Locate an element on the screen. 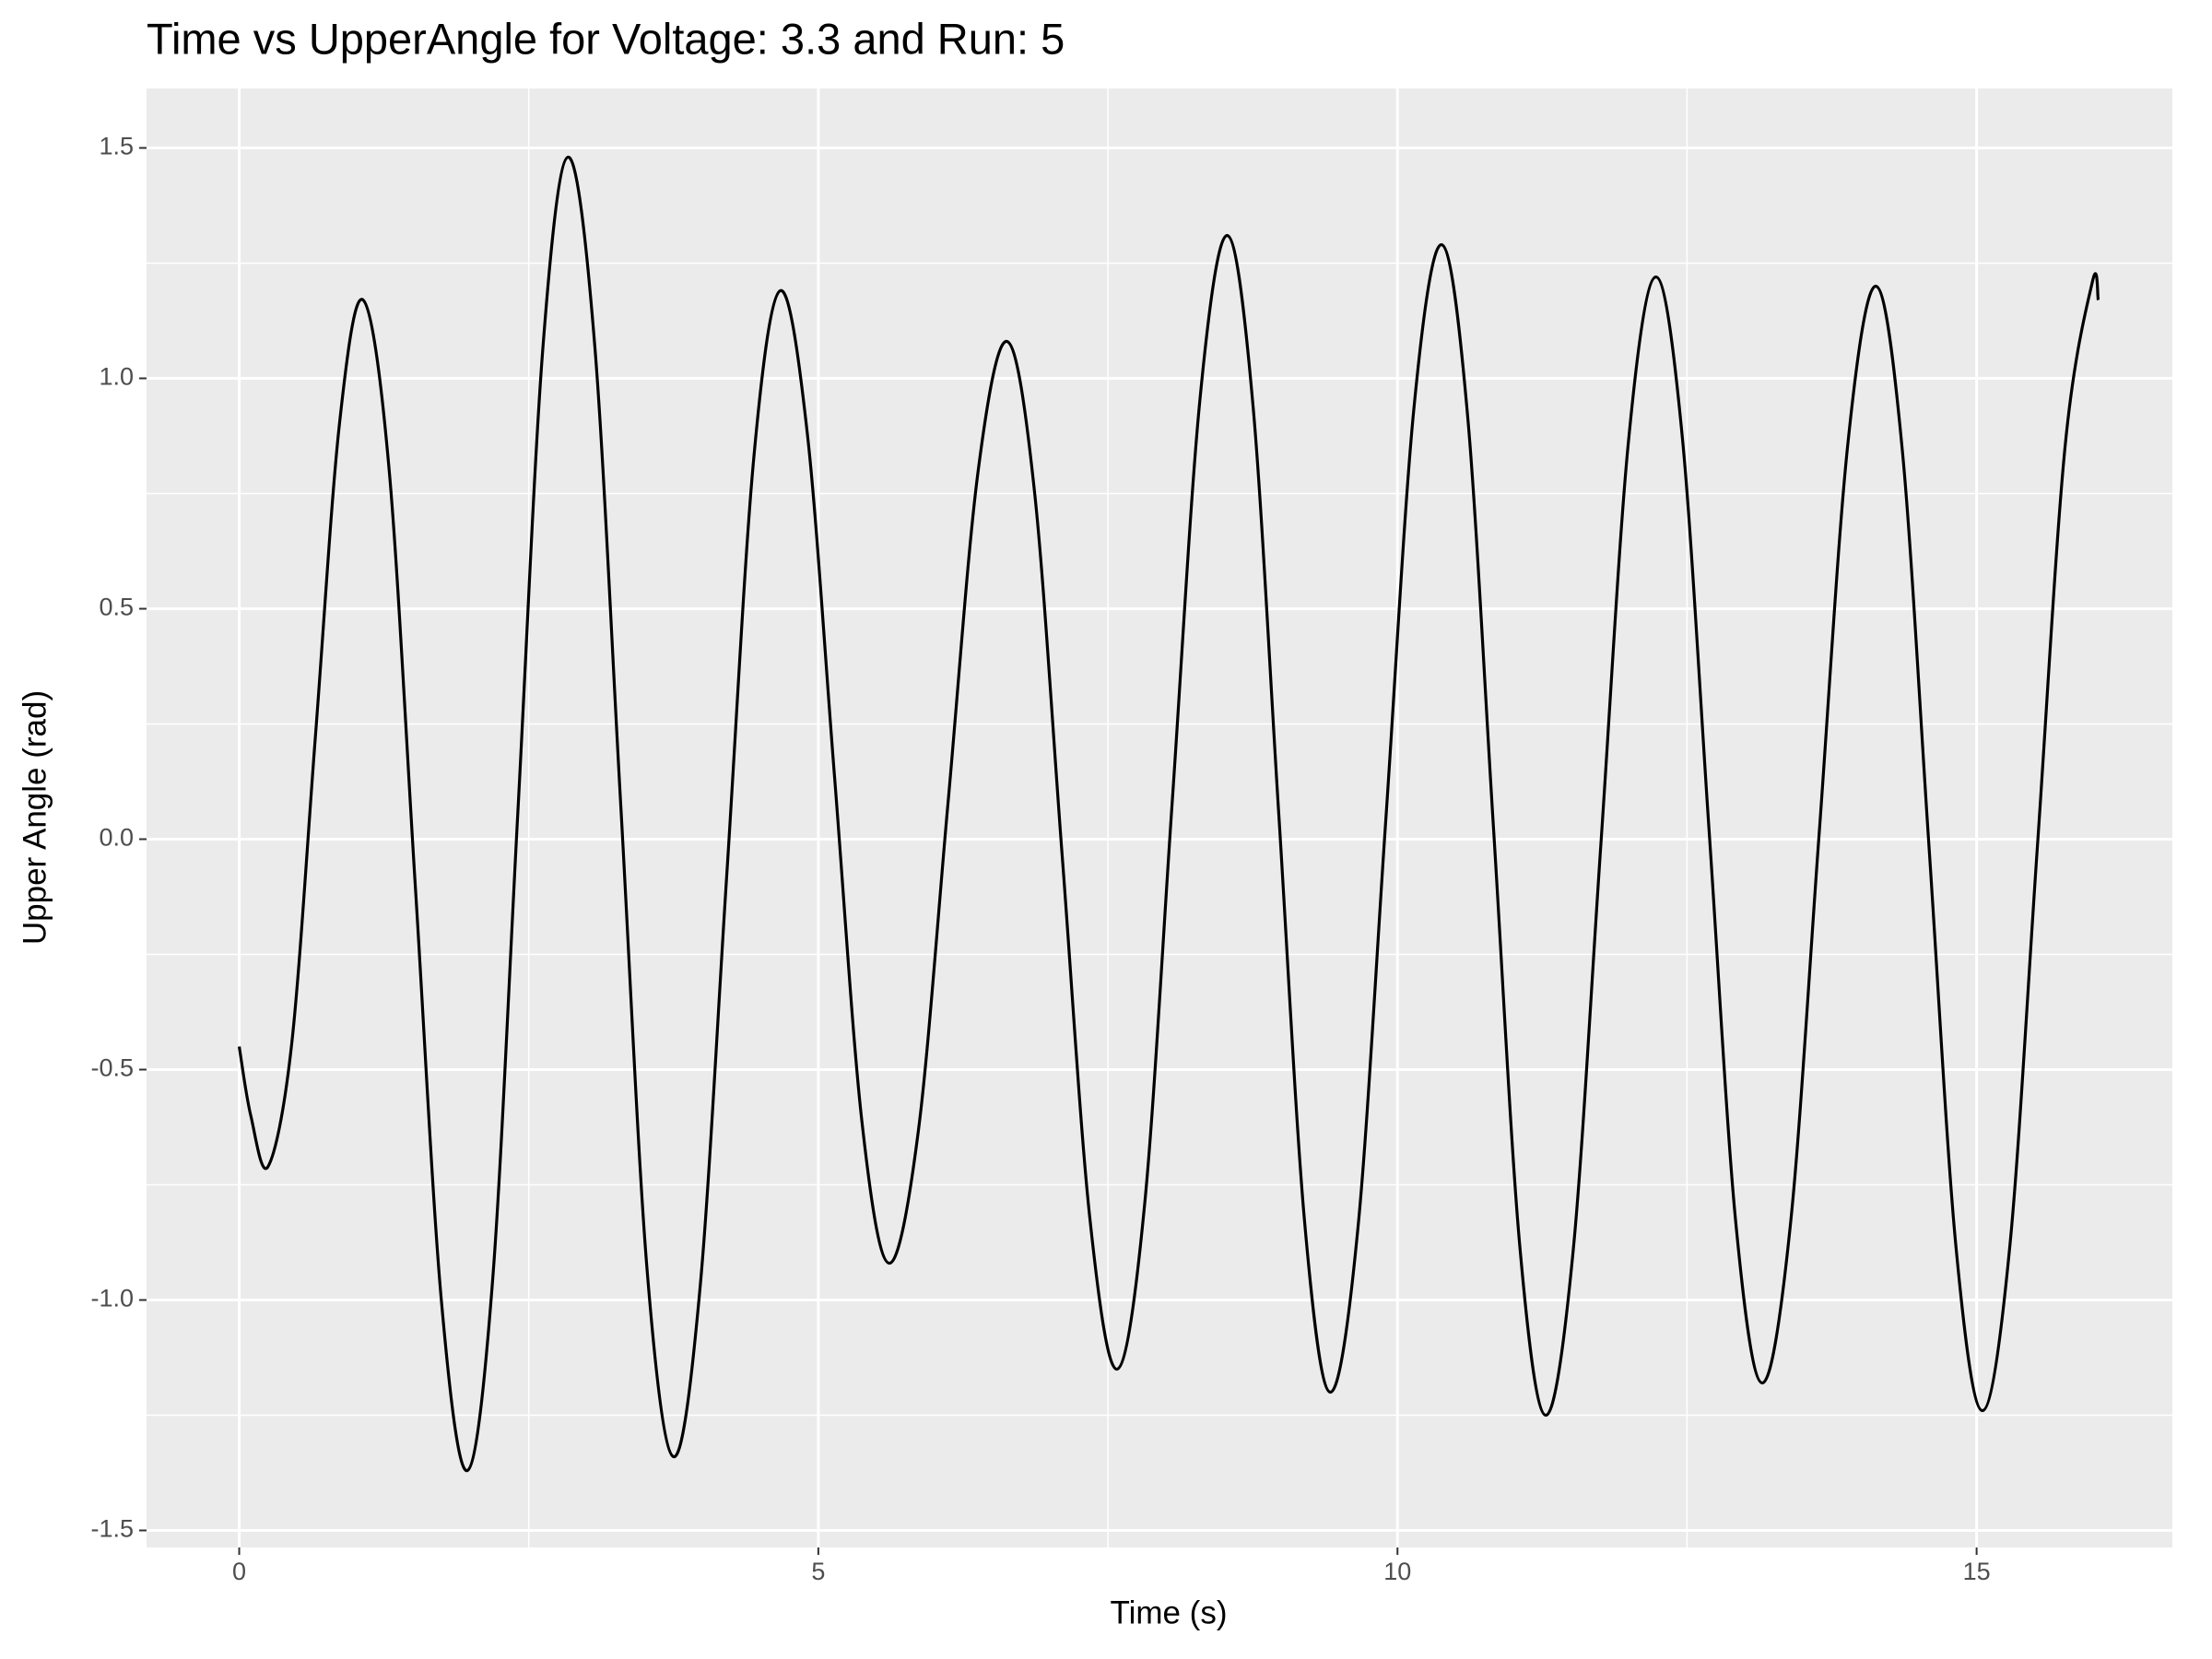  x-tick-label: 15 is located at coordinates (1977, 1571).